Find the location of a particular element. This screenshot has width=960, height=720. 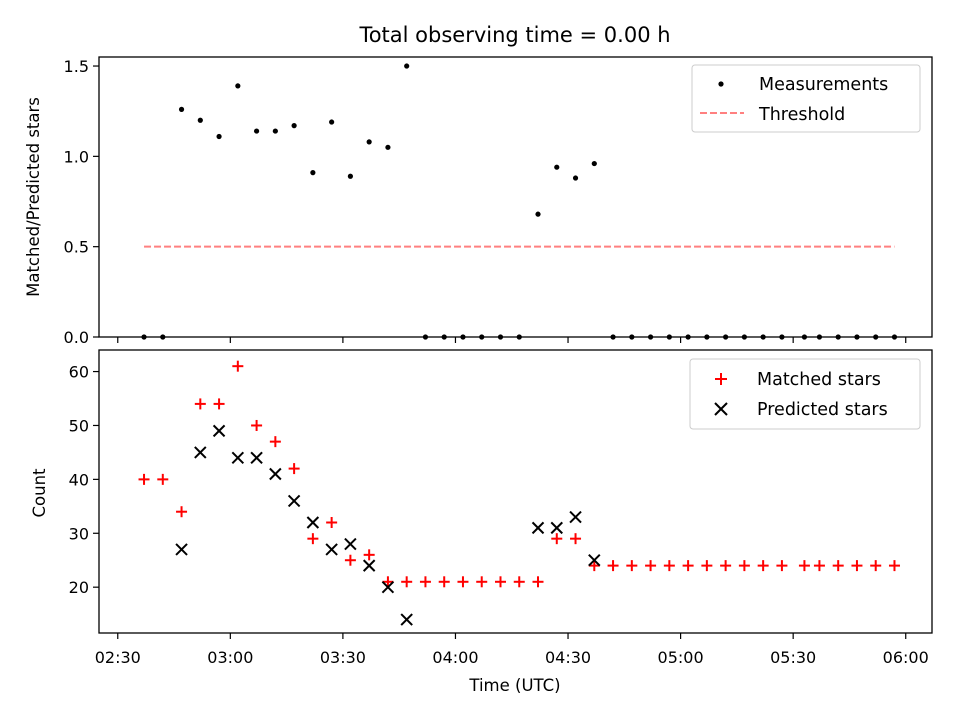

x-tick-label: 05:30 is located at coordinates (793, 657).